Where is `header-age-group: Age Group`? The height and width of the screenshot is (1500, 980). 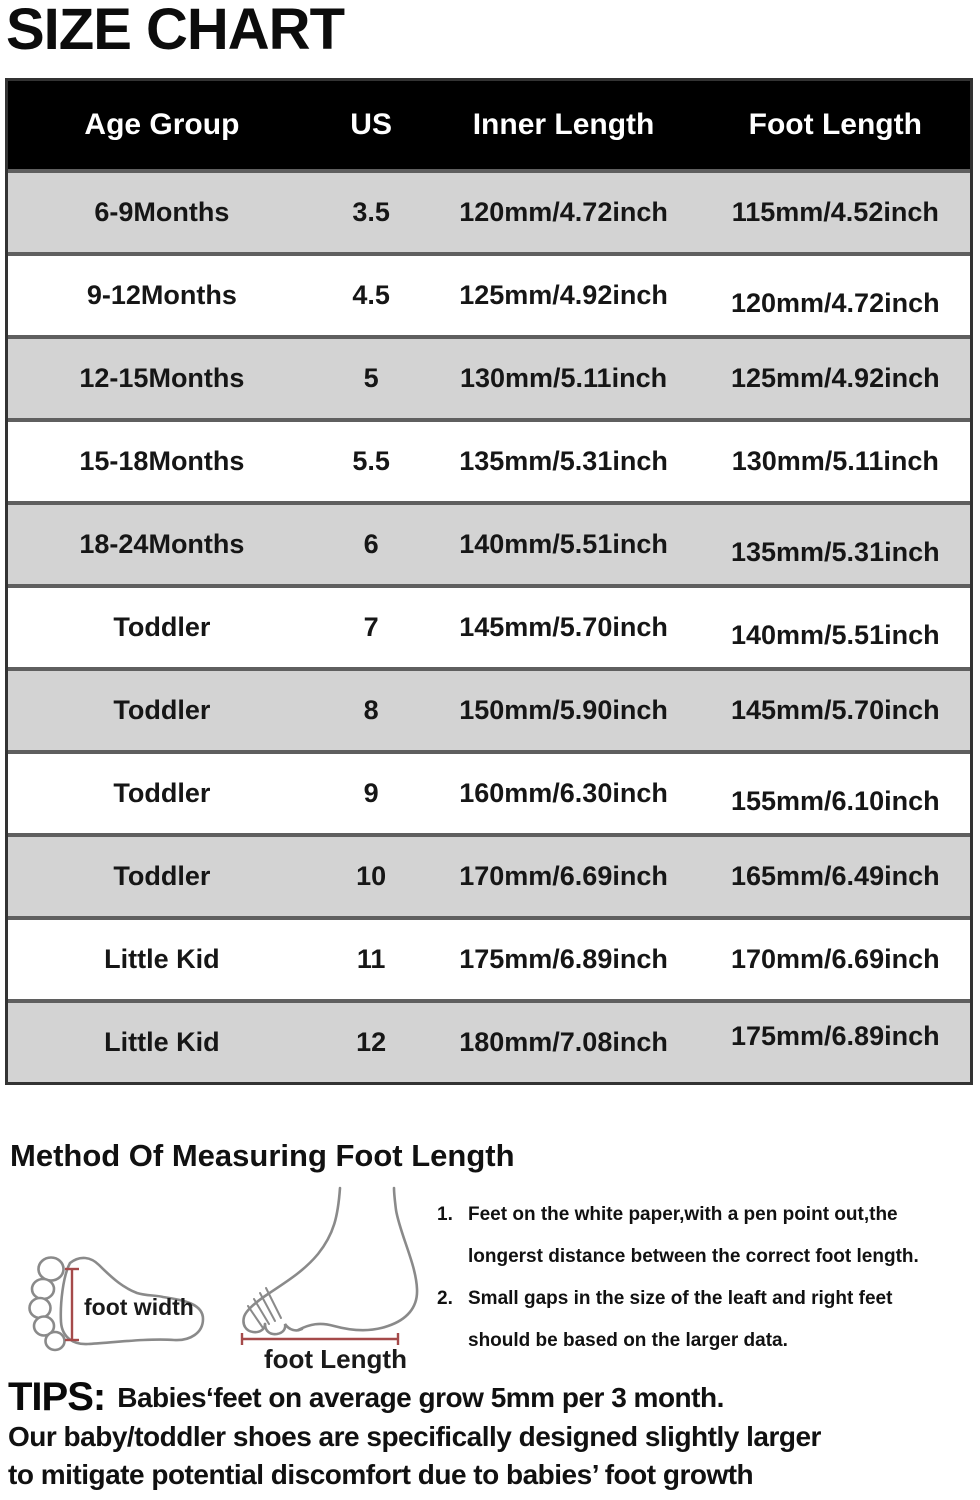
header-age-group: Age Group is located at coordinates (162, 124).